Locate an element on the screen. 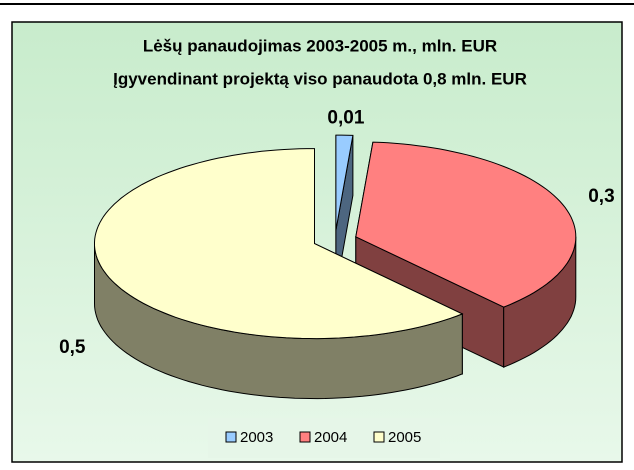 This screenshot has height=470, width=634. value-label: 0,5 is located at coordinates (72, 347).